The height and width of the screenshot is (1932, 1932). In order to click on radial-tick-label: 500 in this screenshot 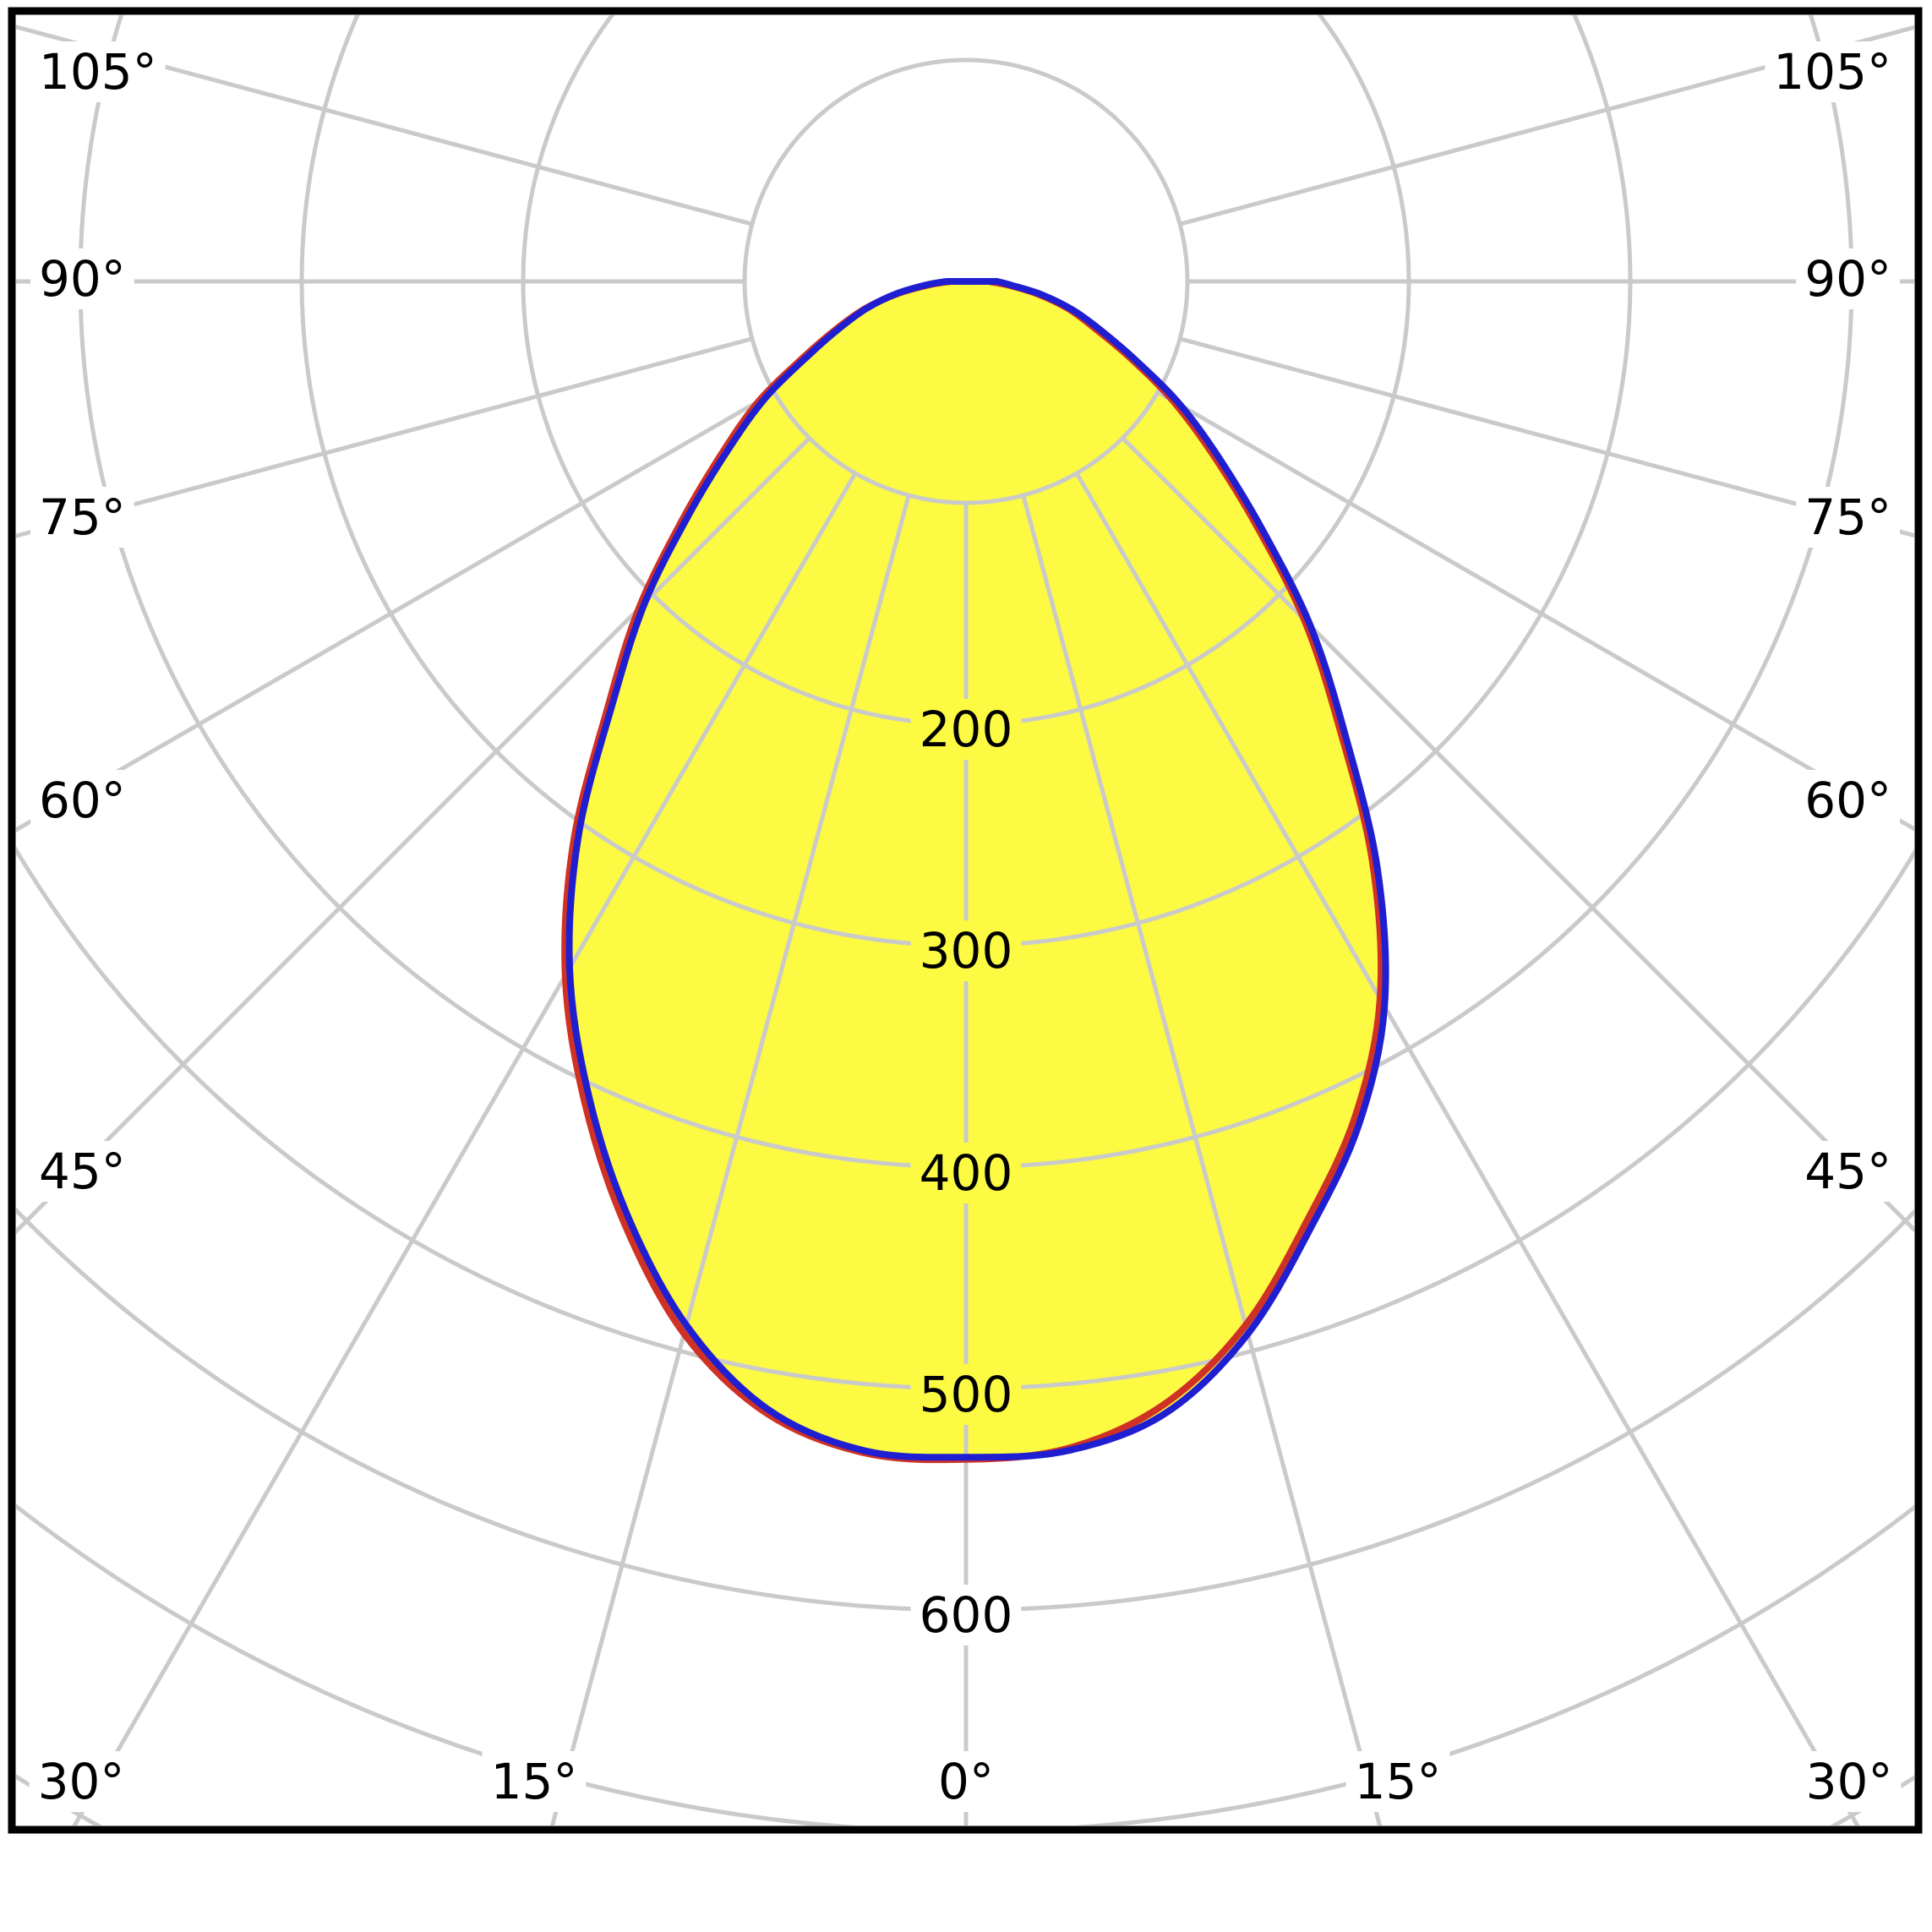, I will do `click(966, 1394)`.